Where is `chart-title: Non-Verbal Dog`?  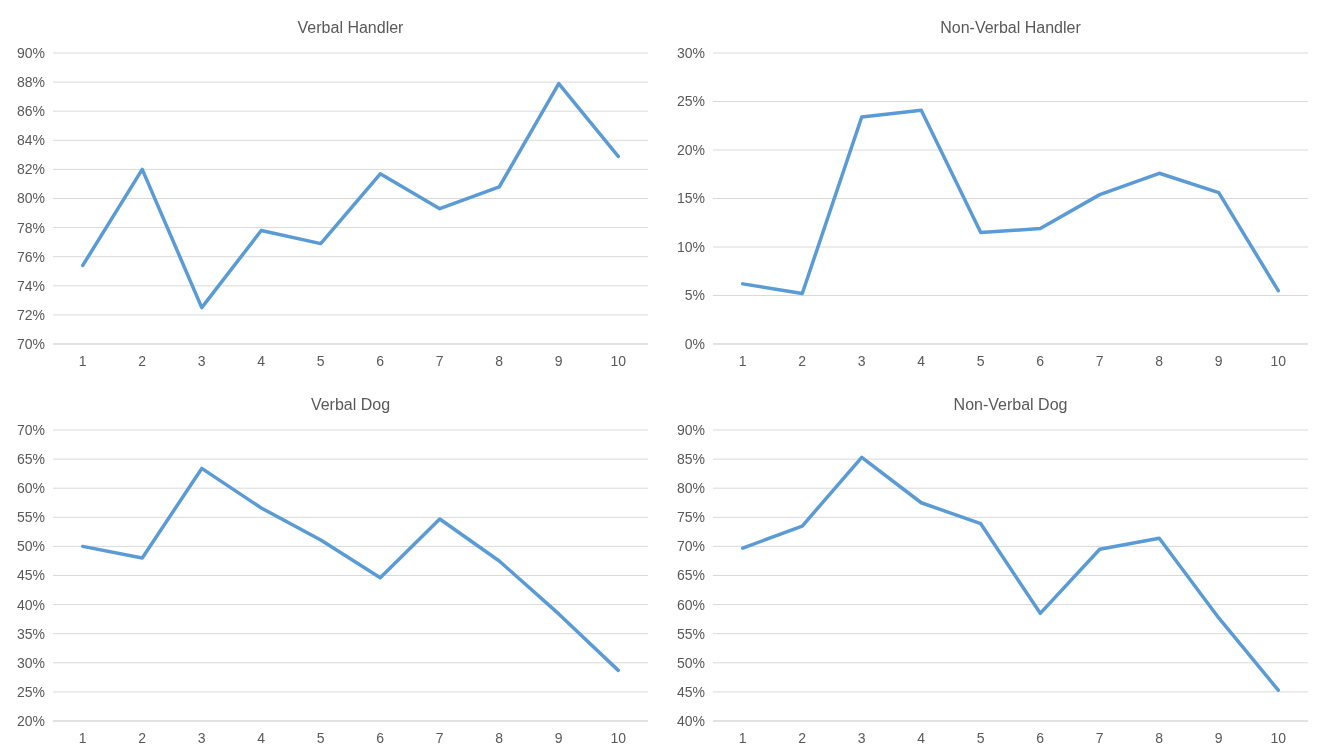 chart-title: Non-Verbal Dog is located at coordinates (1010, 404).